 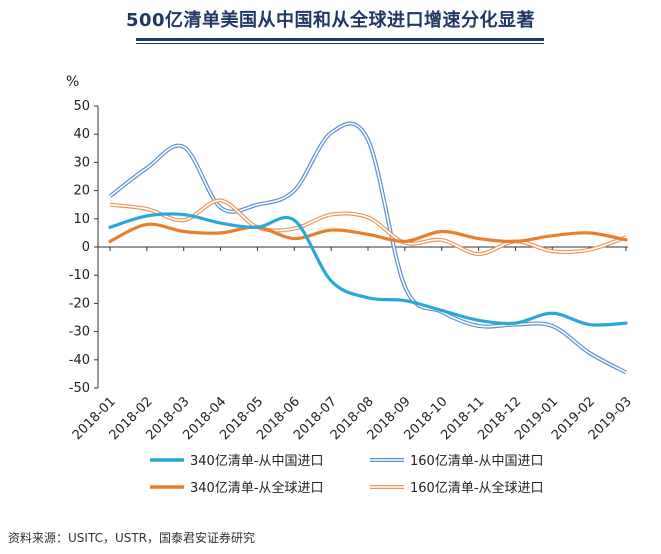 What do you see at coordinates (79, 332) in the screenshot?
I see `y-tick-label: -30` at bounding box center [79, 332].